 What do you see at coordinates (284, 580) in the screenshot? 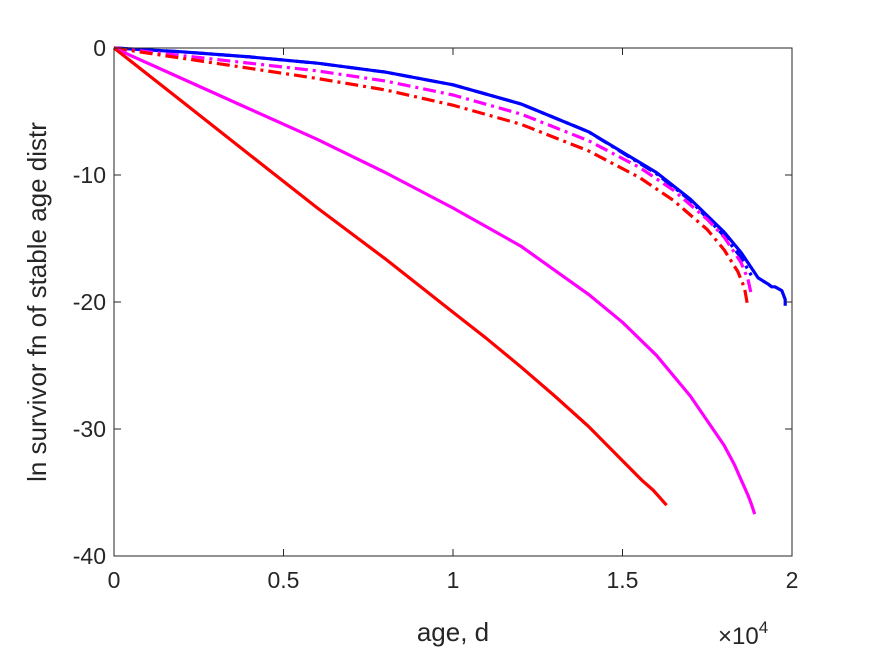
I see `x-tick-label-1: 0.5` at bounding box center [284, 580].